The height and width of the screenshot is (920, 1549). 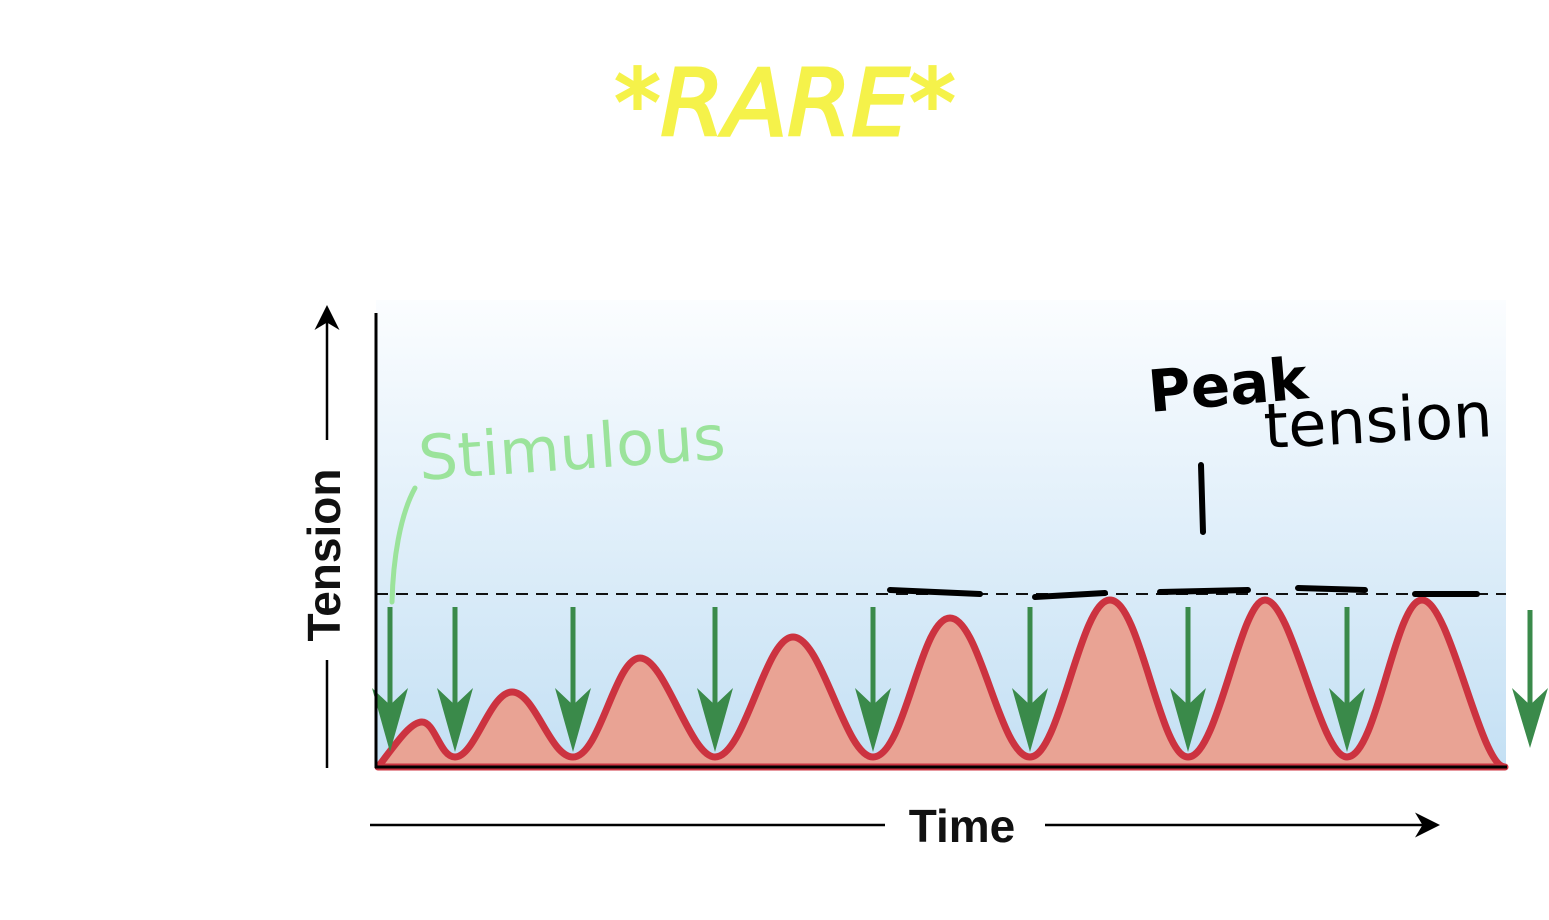 What do you see at coordinates (1378, 420) in the screenshot?
I see `peak-annotation-line2: tension` at bounding box center [1378, 420].